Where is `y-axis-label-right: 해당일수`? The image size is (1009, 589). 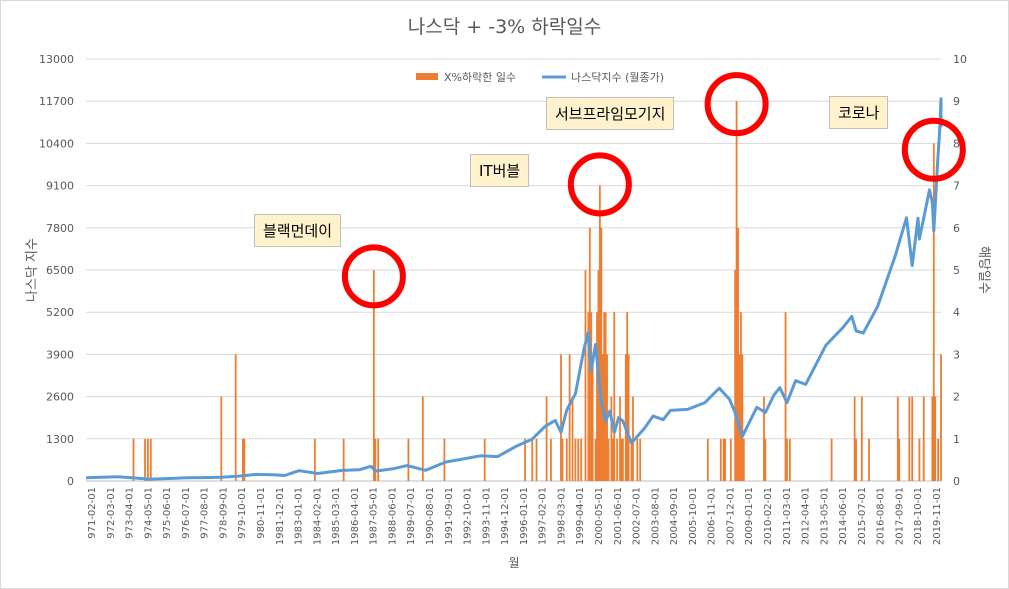
y-axis-label-right: 해당일수 is located at coordinates (983, 270).